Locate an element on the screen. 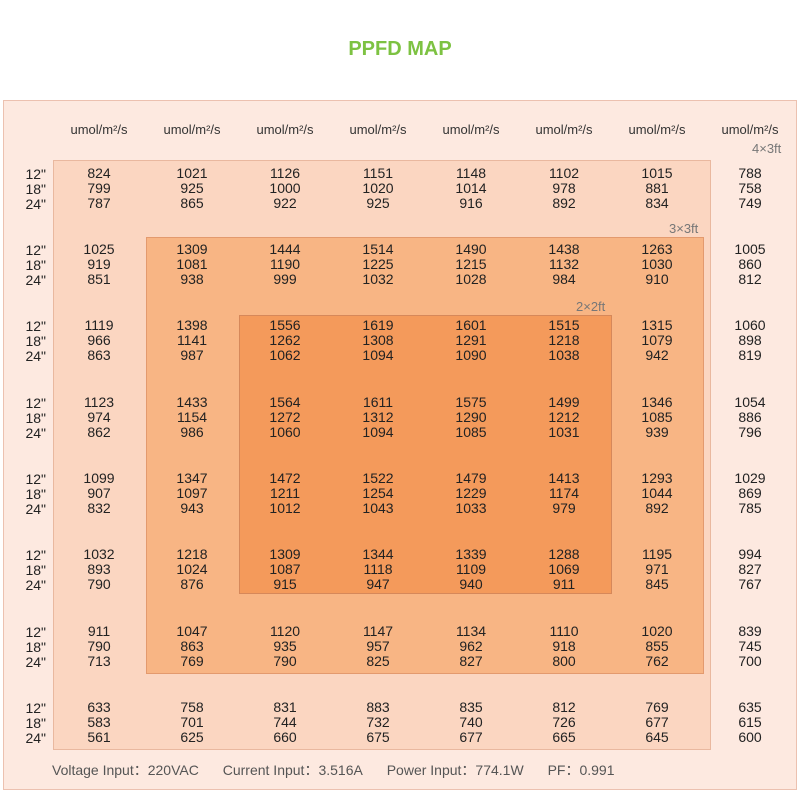  ppfd-value: 971 is located at coordinates (657, 569).